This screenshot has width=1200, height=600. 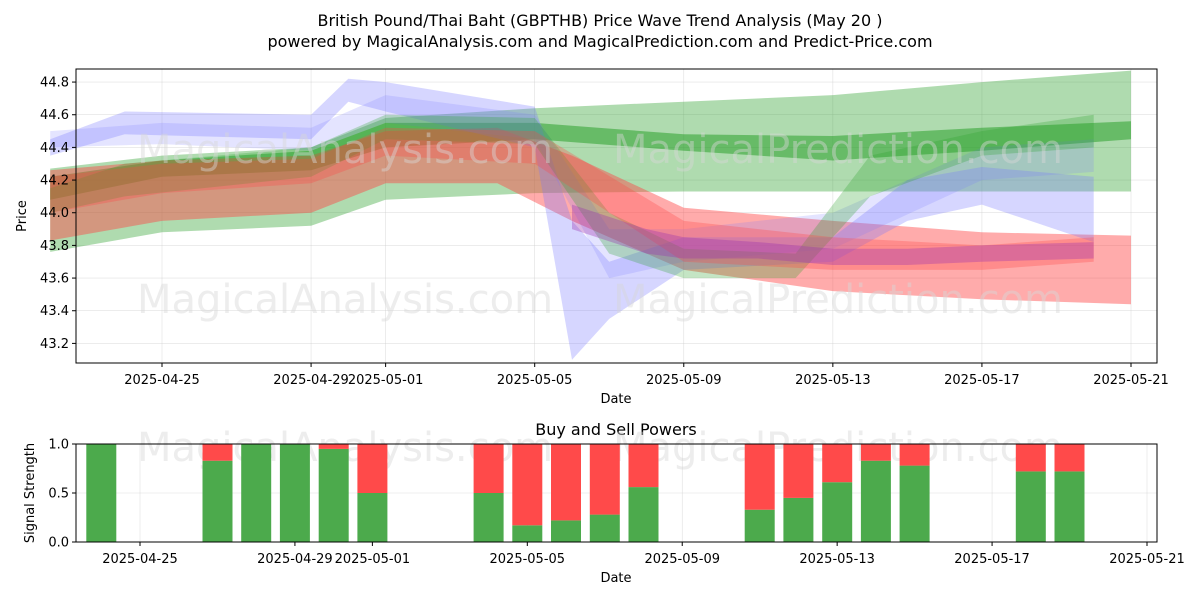 What do you see at coordinates (1147, 559) in the screenshot?
I see `signal-x-tick-label: 2025-05-21` at bounding box center [1147, 559].